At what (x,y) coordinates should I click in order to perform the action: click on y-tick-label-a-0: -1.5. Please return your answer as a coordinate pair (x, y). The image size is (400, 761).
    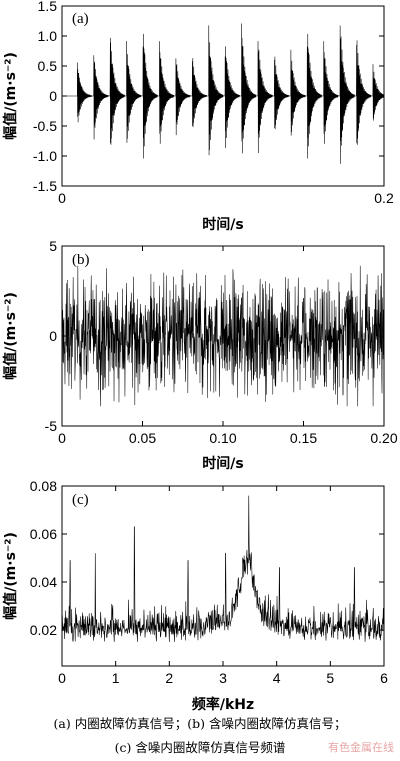
    Looking at the image, I should click on (45, 186).